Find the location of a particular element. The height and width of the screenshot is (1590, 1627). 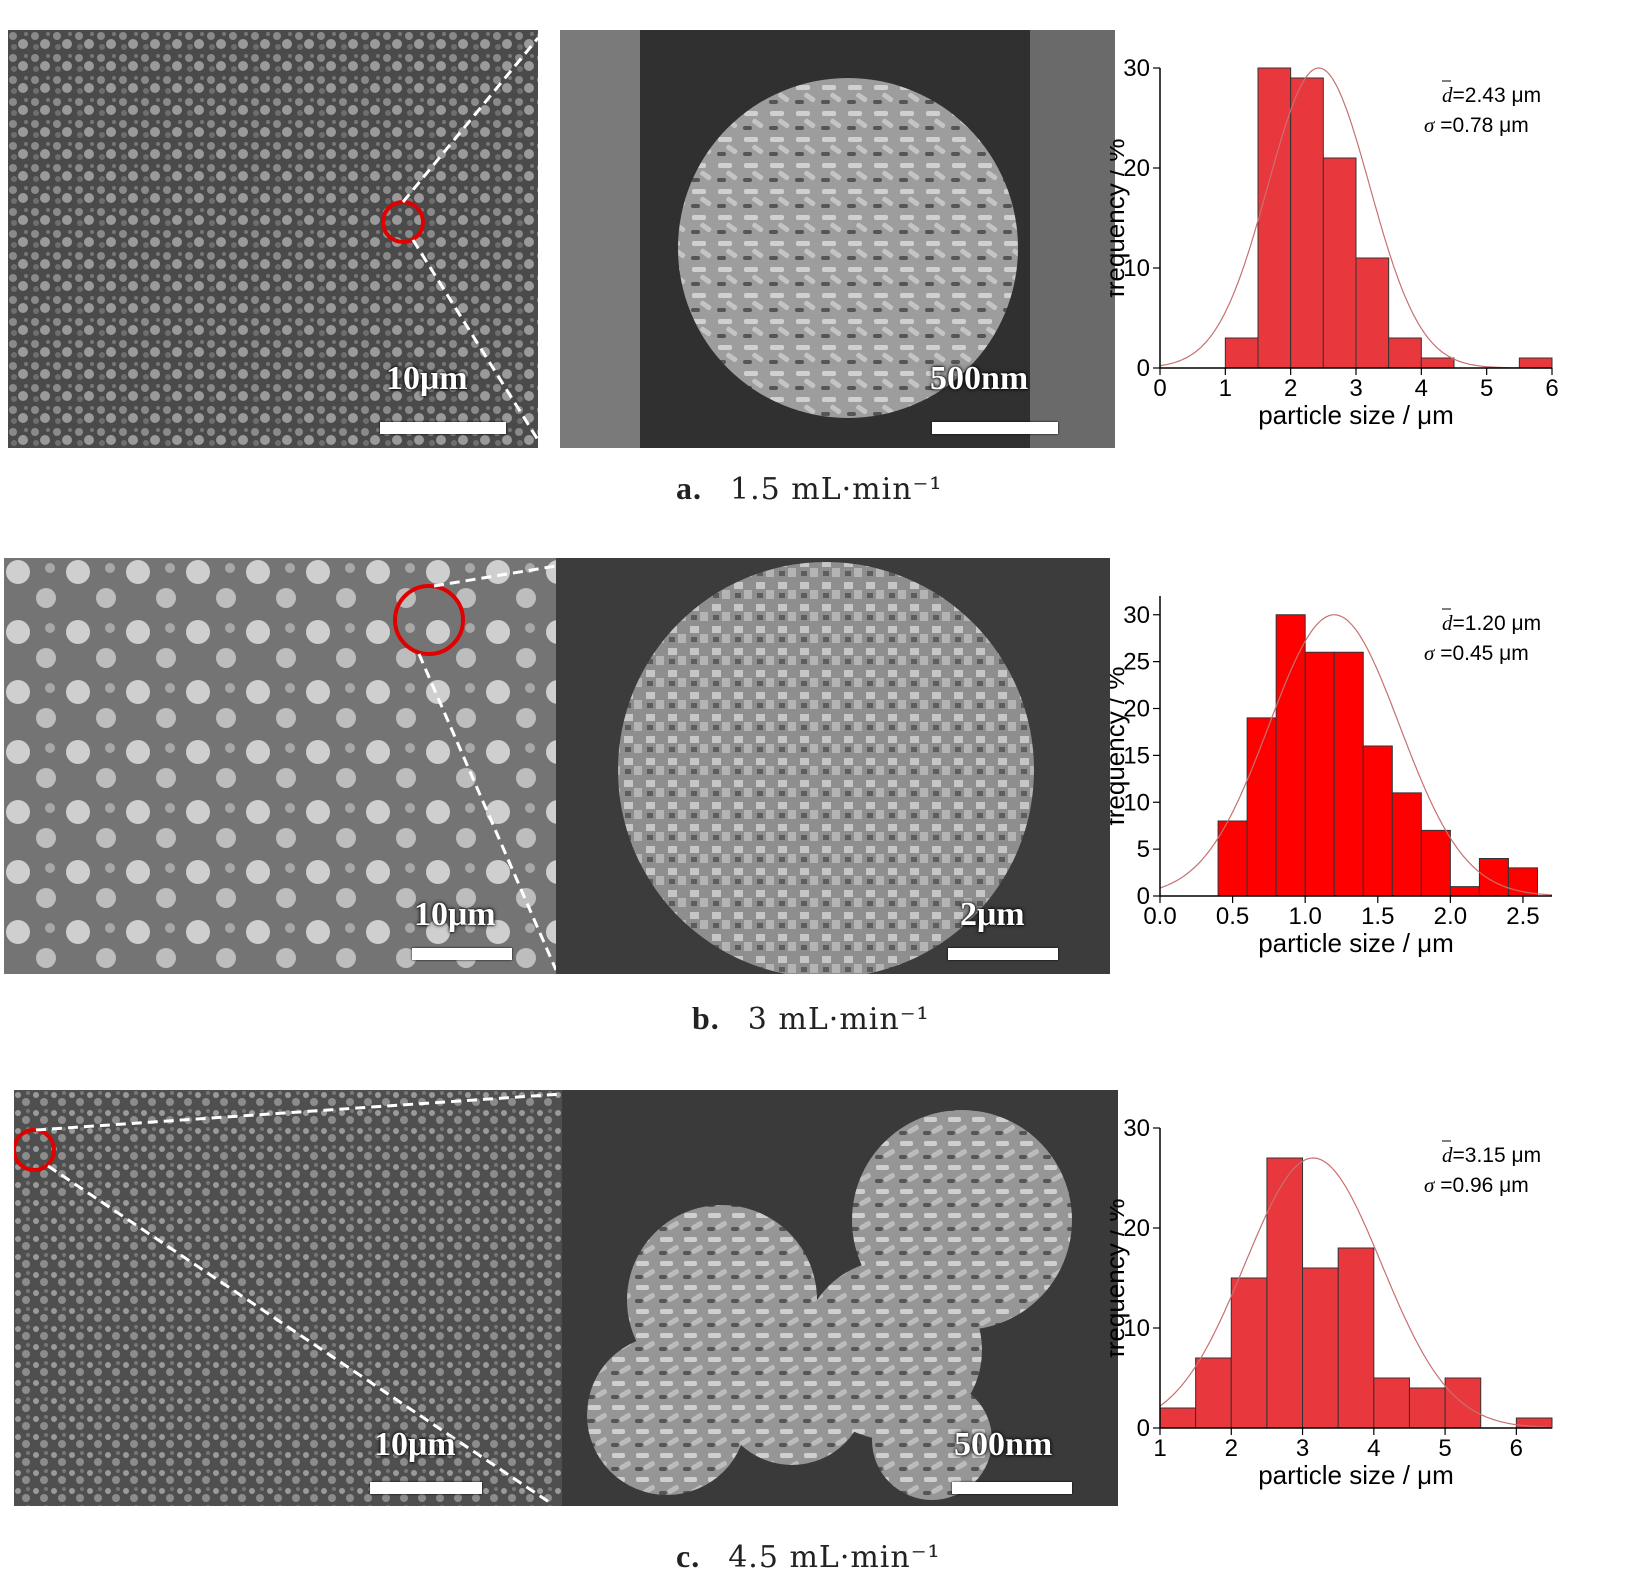

sem-overview-a: 10μm is located at coordinates (273, 239).